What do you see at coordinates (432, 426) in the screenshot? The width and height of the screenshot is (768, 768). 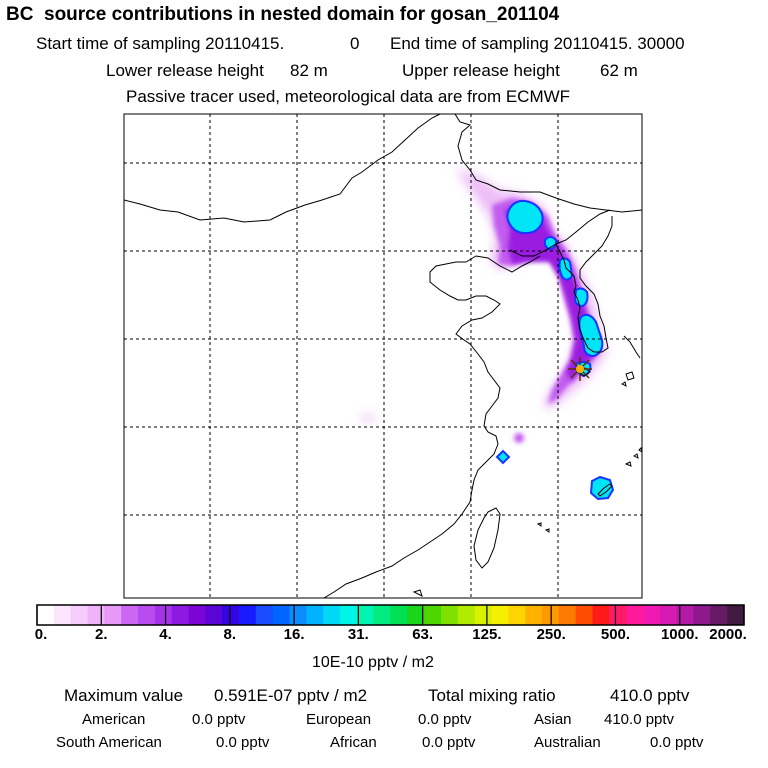 I see `china-coast-bohai` at bounding box center [432, 426].